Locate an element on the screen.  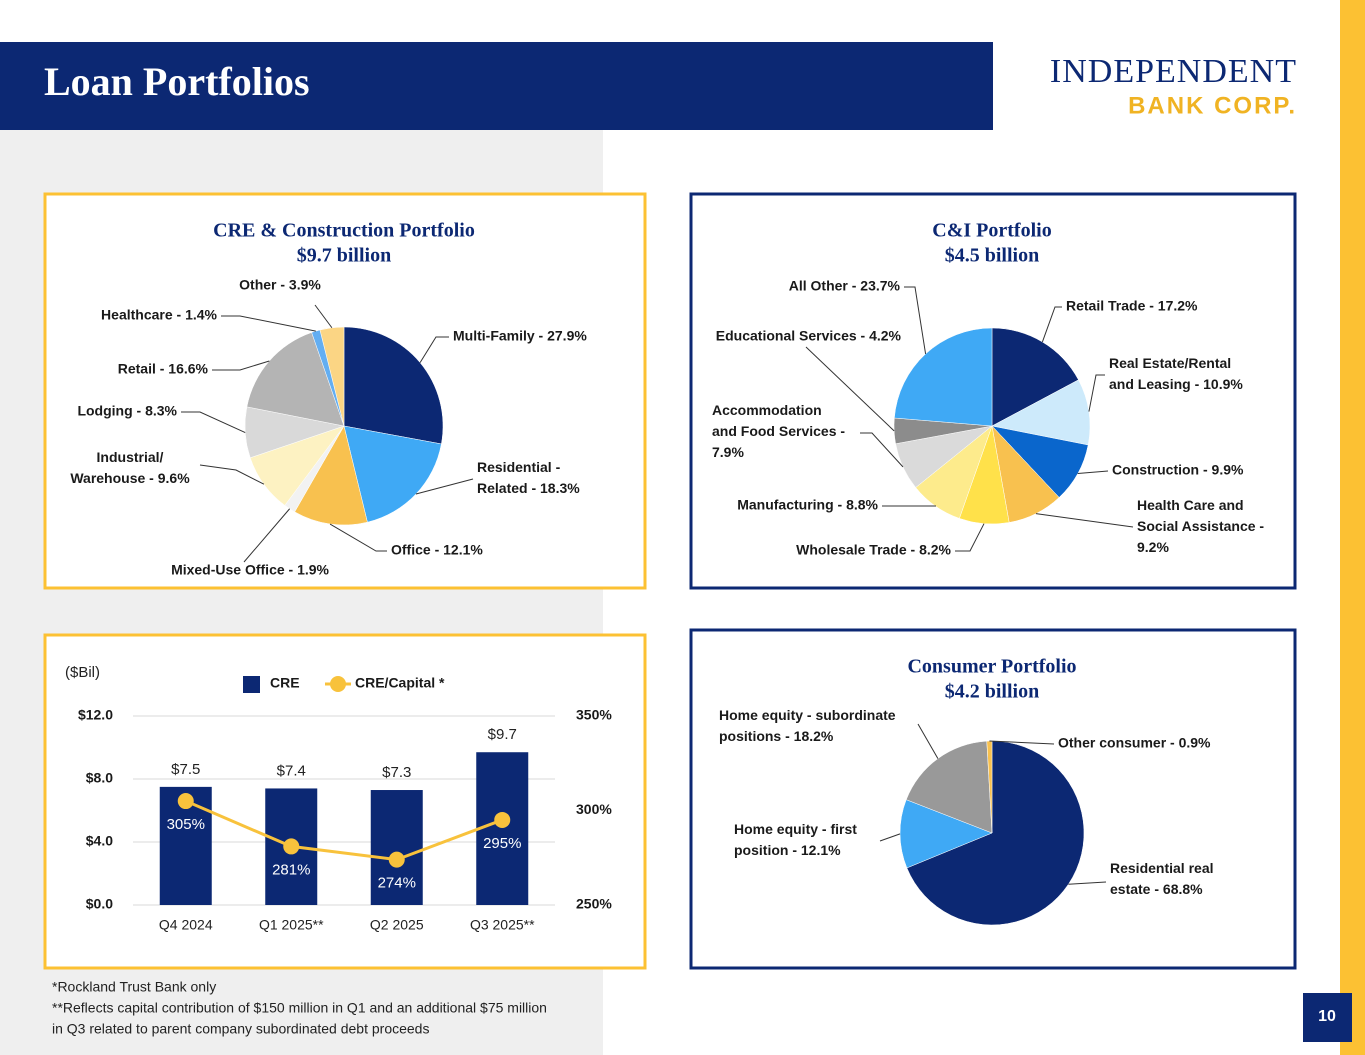
y-tick-label: $8.0 is located at coordinates (99, 778).